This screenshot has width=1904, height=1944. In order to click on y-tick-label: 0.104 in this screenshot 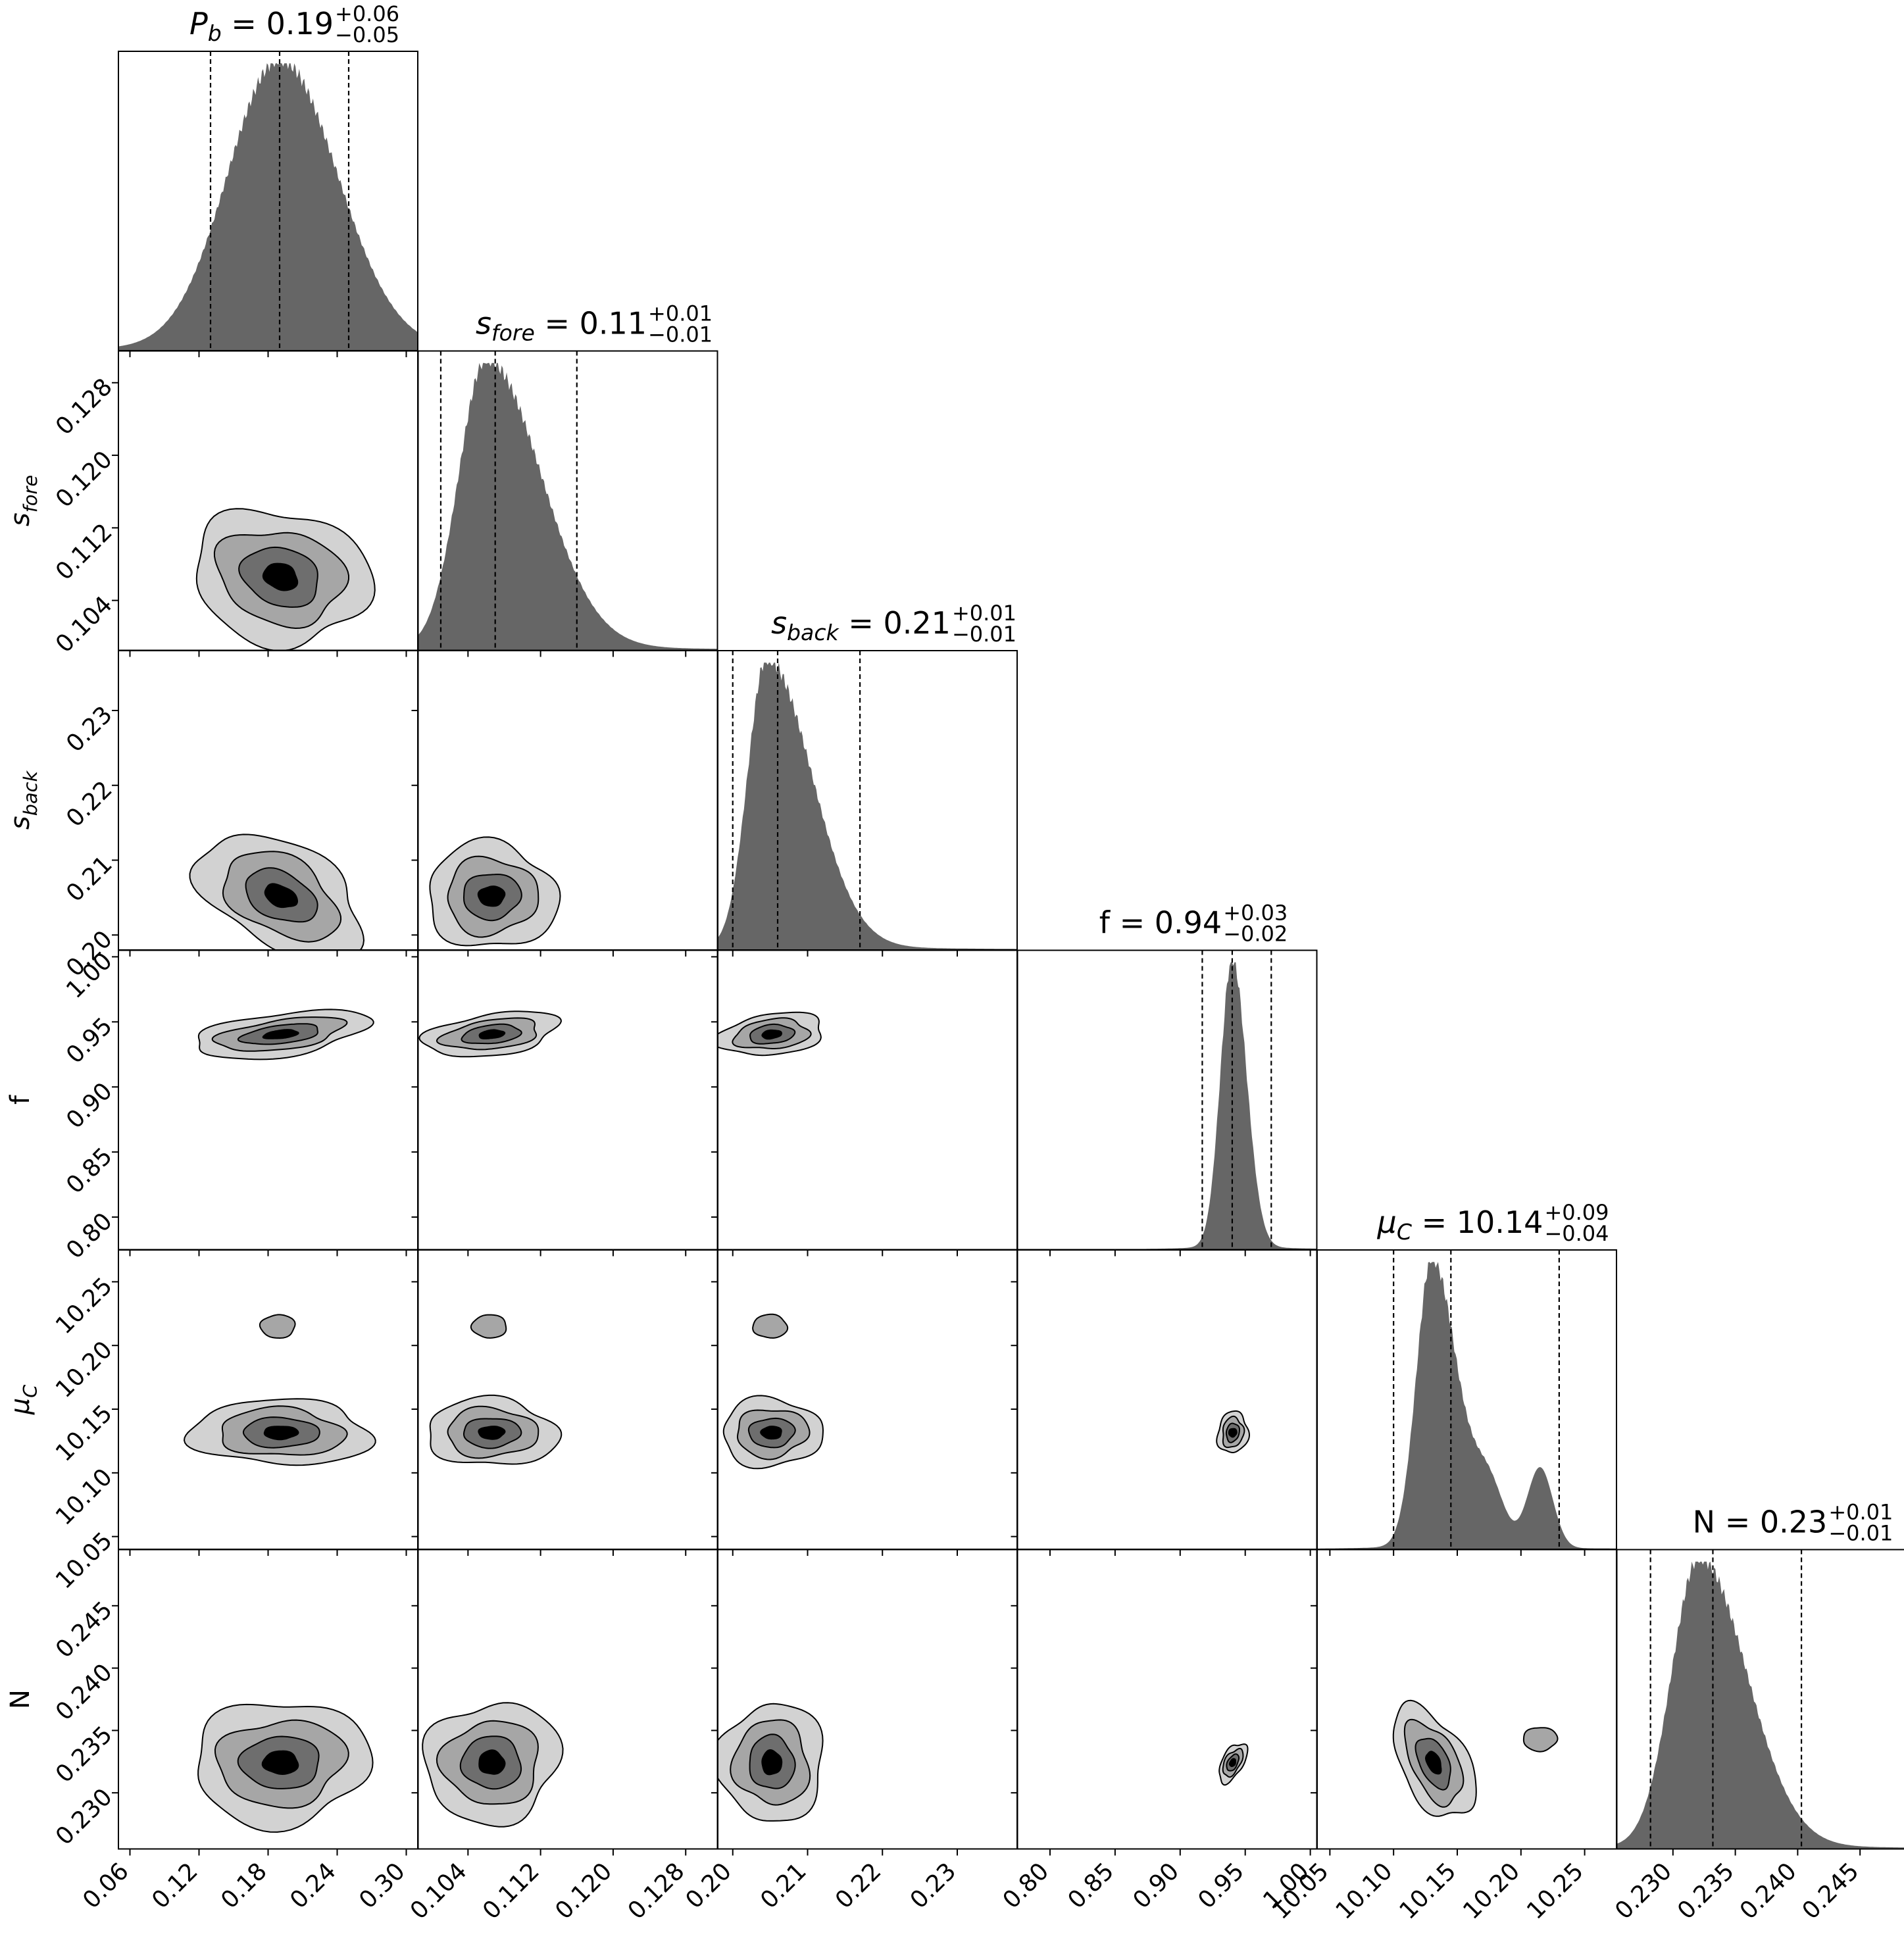, I will do `click(84, 625)`.